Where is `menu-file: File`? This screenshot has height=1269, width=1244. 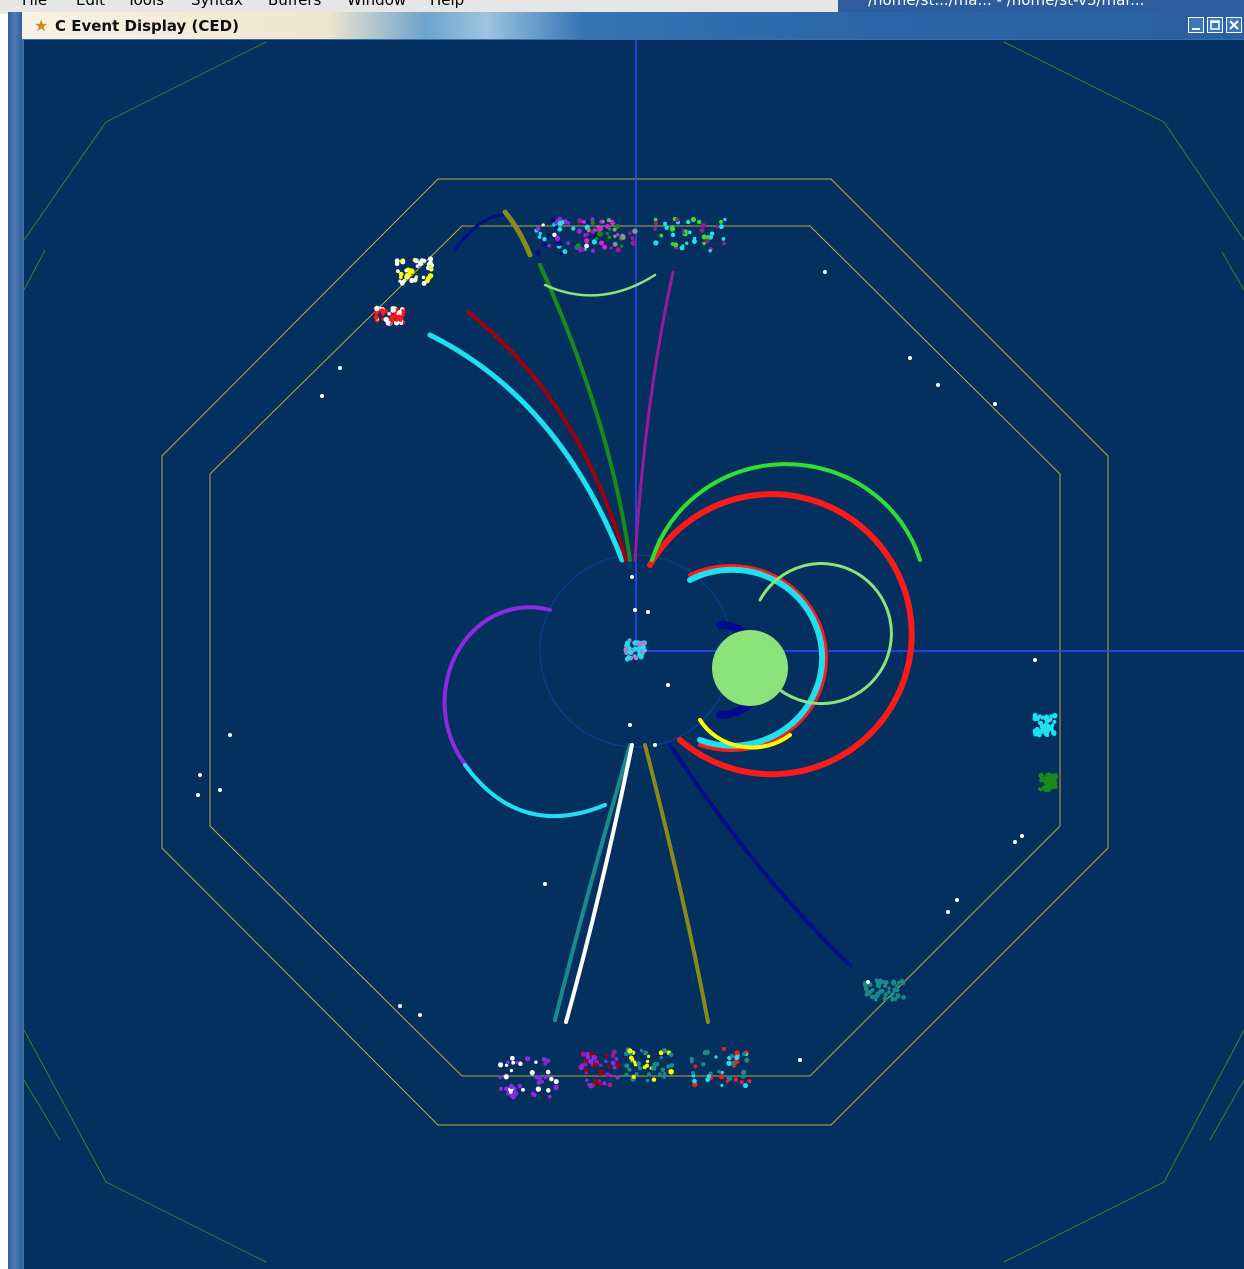 menu-file: File is located at coordinates (35, 4).